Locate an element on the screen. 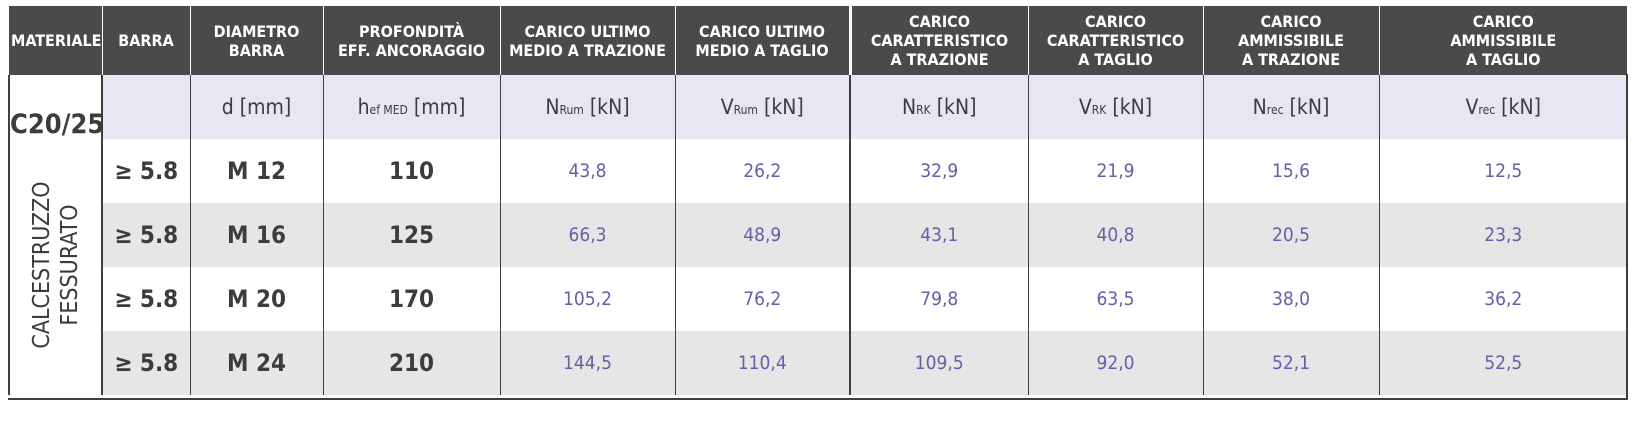 The width and height of the screenshot is (1632, 426). cell-v-rec: 12,5 is located at coordinates (1502, 171).